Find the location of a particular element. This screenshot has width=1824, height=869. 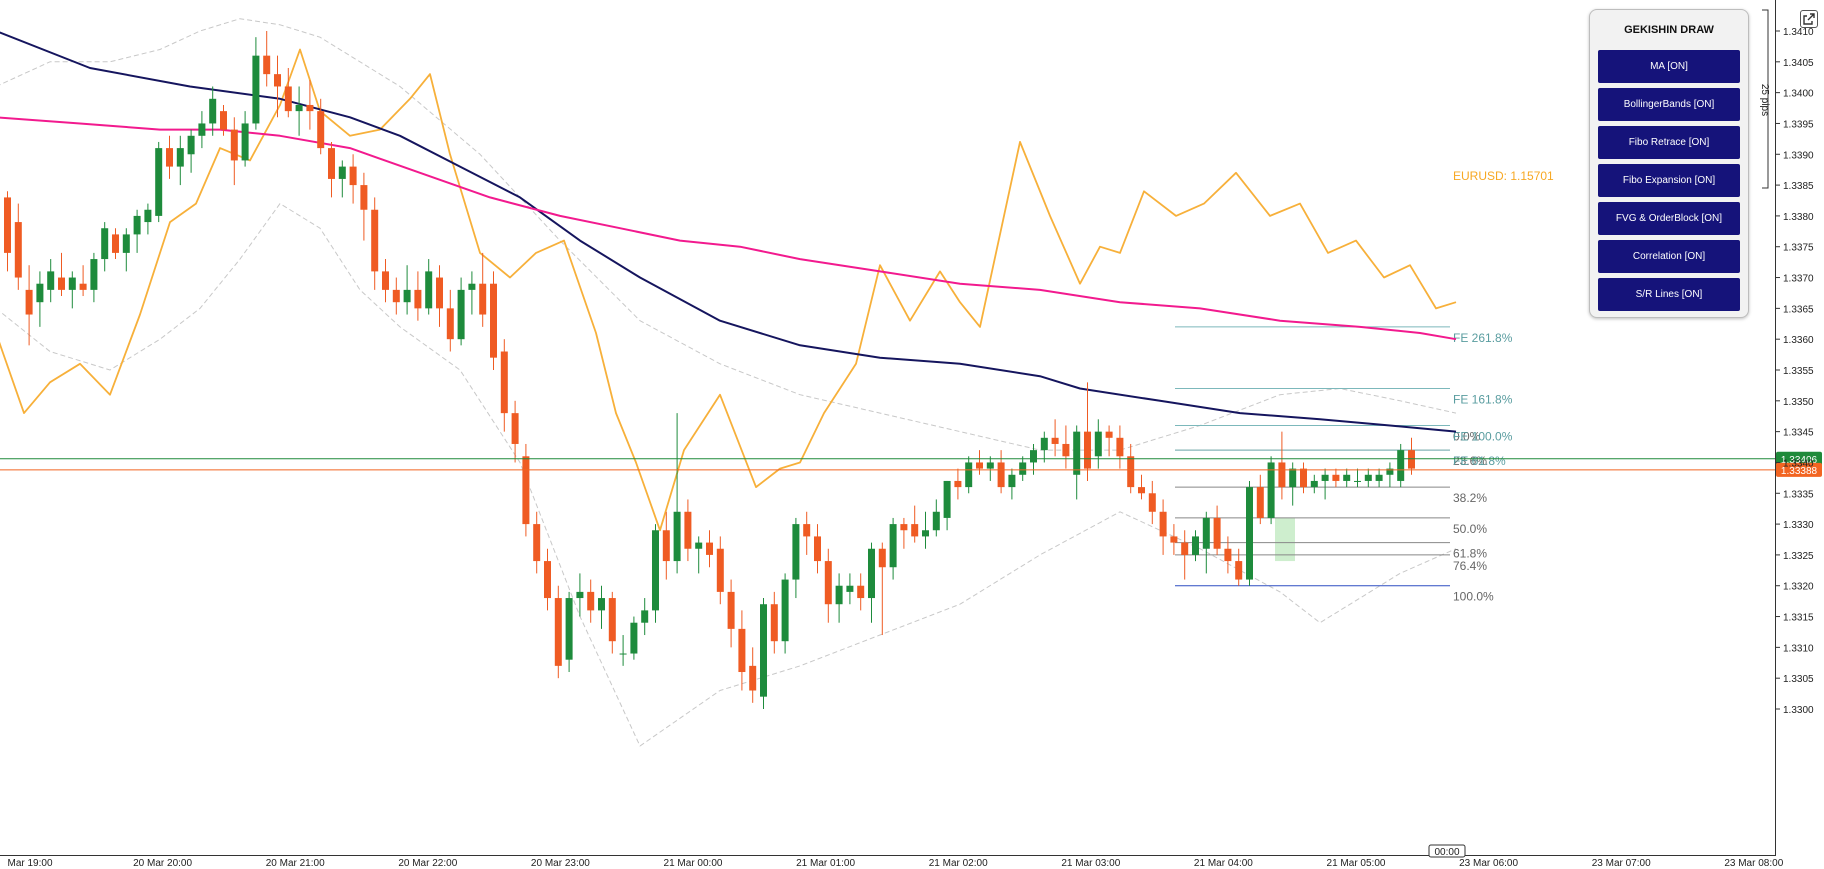

y-tick-label: 1.3340 is located at coordinates (1798, 463).